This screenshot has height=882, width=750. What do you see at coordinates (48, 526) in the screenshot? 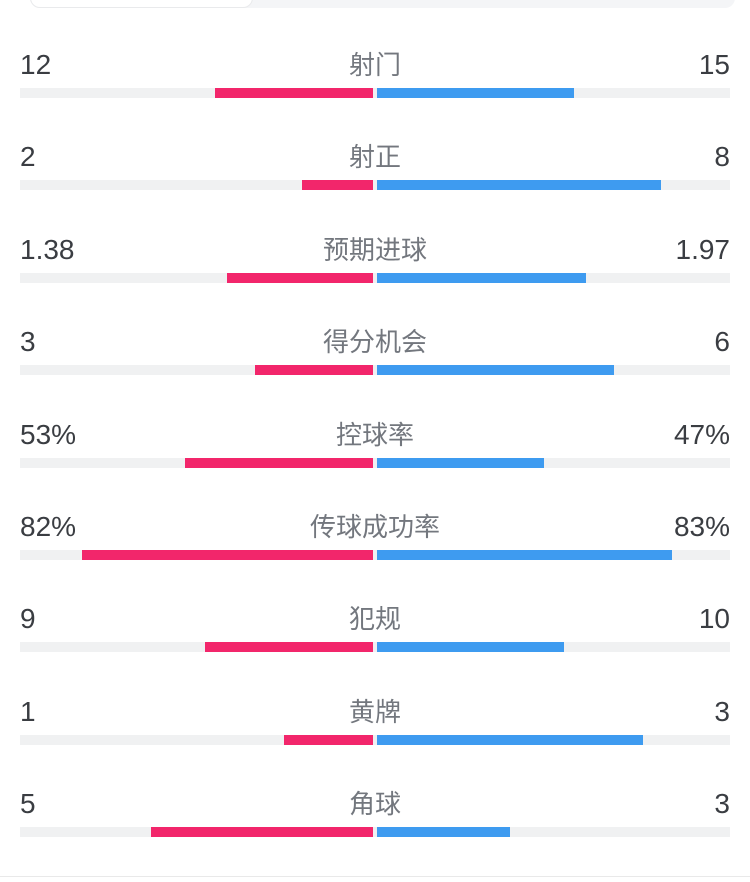
I see `home-value: 82%` at bounding box center [48, 526].